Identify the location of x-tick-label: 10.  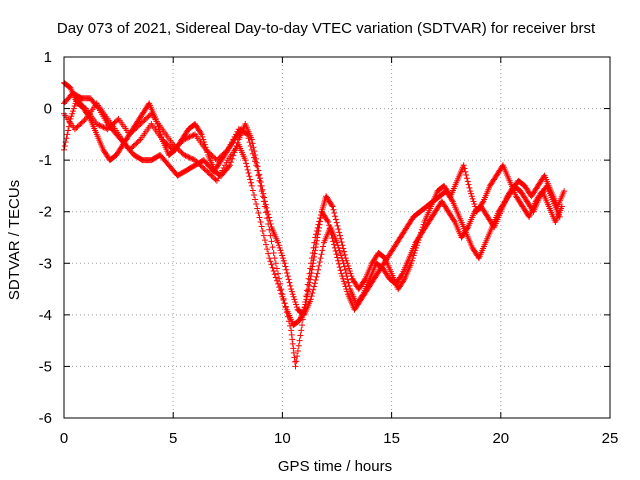
(282, 438).